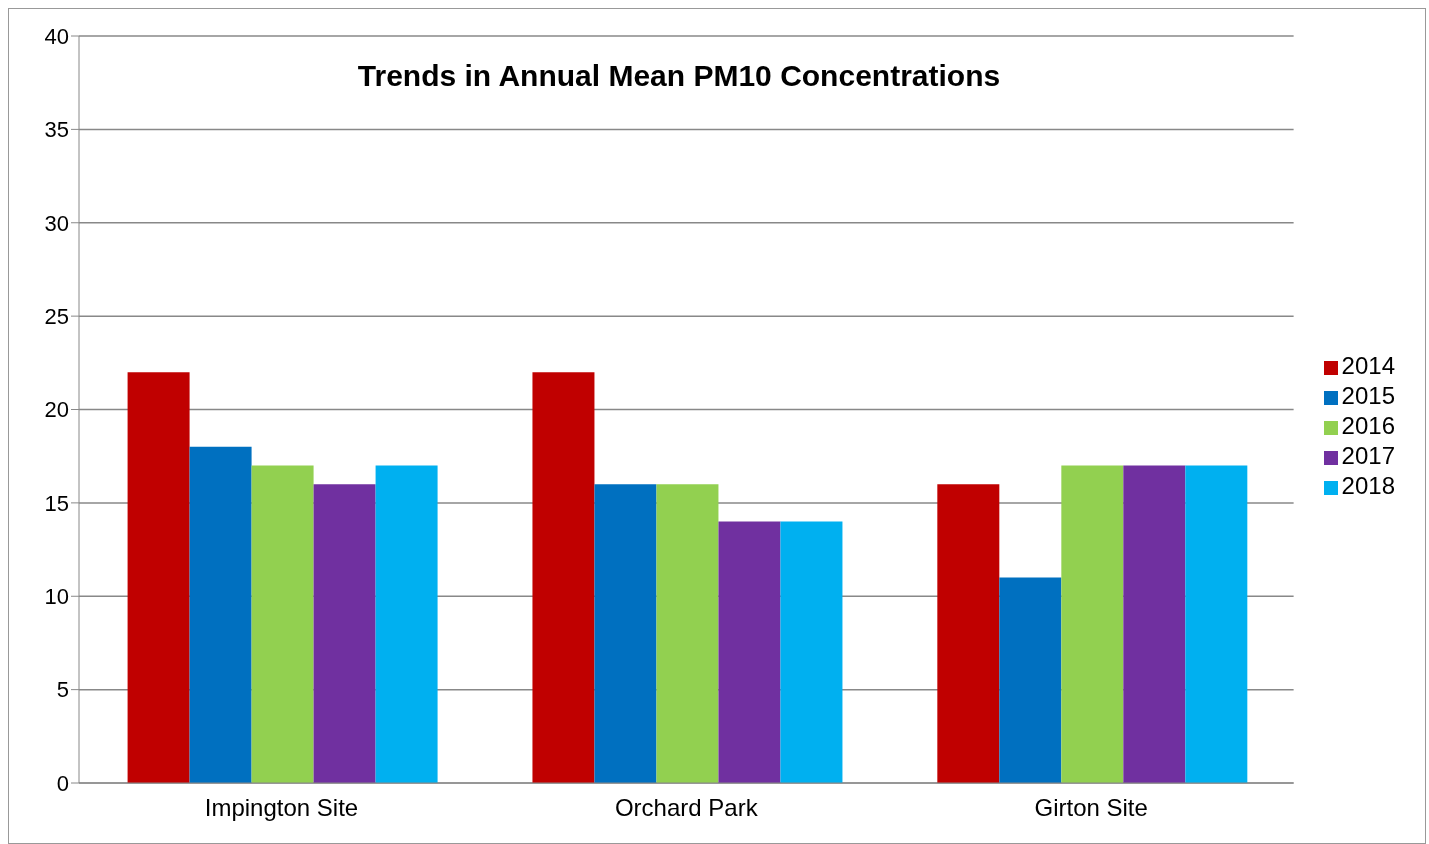 The height and width of the screenshot is (844, 1429). I want to click on legend-label: 2018, so click(1368, 485).